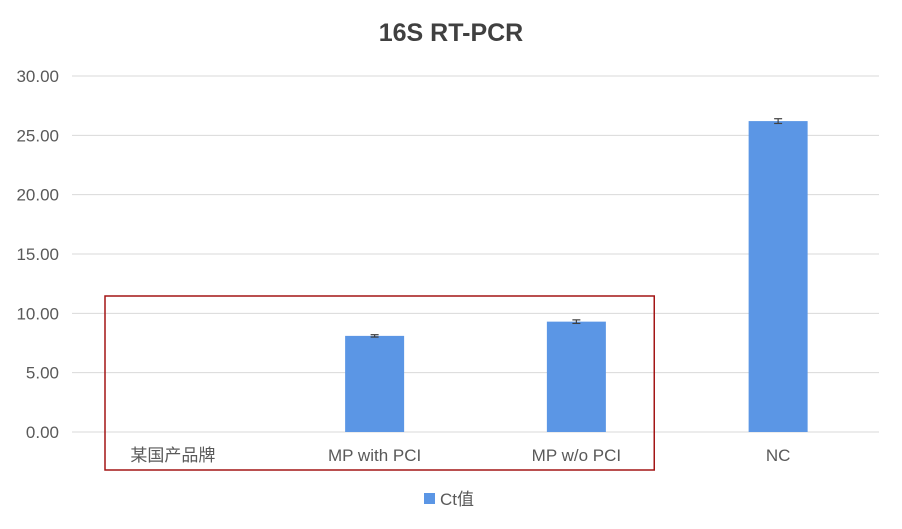 Image resolution: width=902 pixels, height=529 pixels. What do you see at coordinates (429, 498) in the screenshot?
I see `legend-swatch` at bounding box center [429, 498].